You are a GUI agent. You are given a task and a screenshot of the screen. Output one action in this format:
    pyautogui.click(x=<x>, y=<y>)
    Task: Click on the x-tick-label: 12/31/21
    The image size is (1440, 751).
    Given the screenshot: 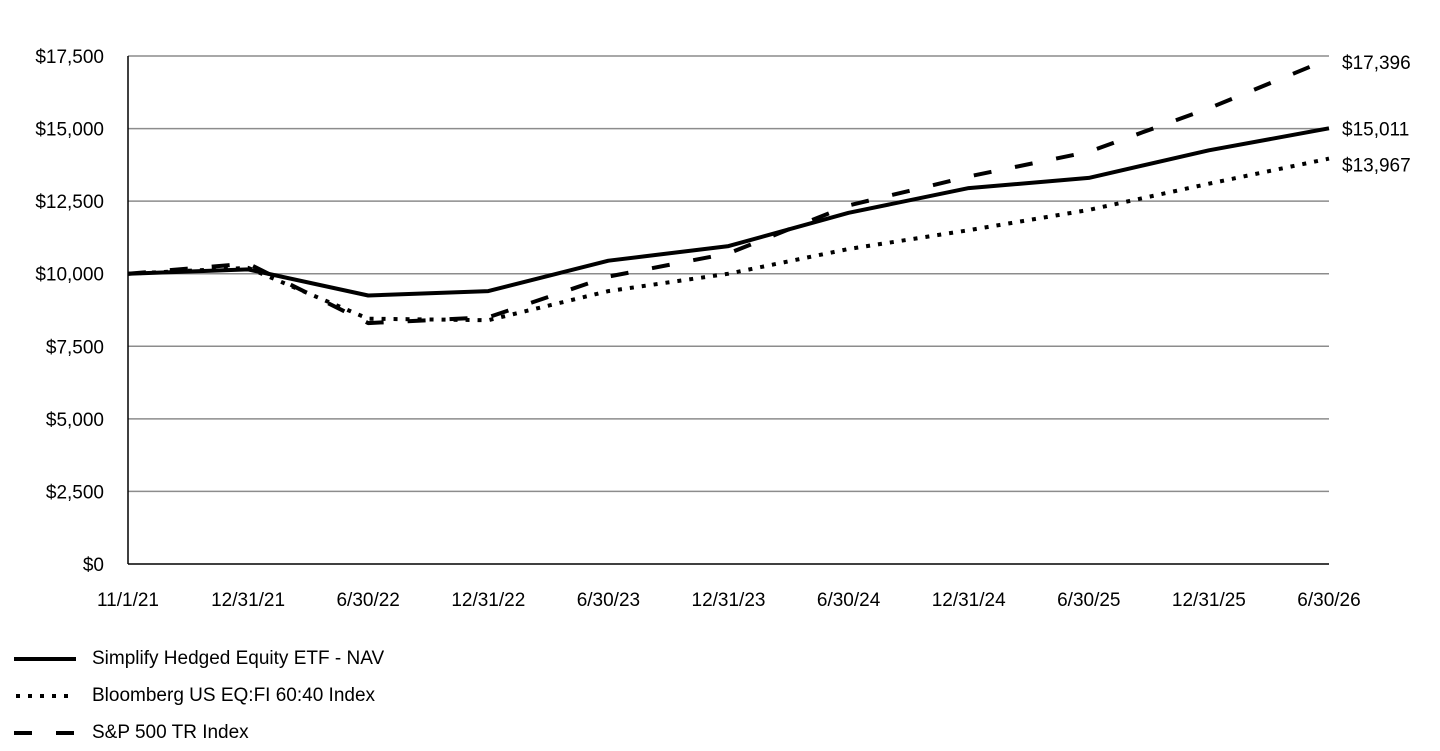 What is the action you would take?
    pyautogui.click(x=248, y=600)
    